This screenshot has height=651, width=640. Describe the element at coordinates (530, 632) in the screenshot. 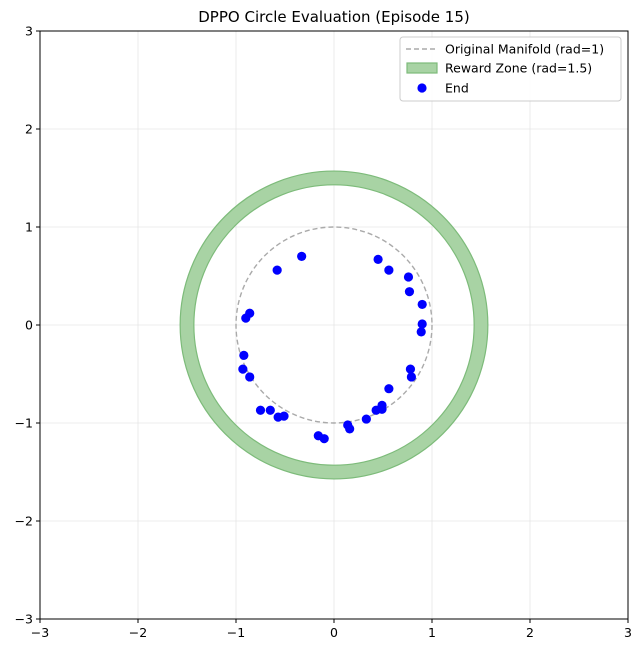

I see `x-tick-label: 2` at that location.